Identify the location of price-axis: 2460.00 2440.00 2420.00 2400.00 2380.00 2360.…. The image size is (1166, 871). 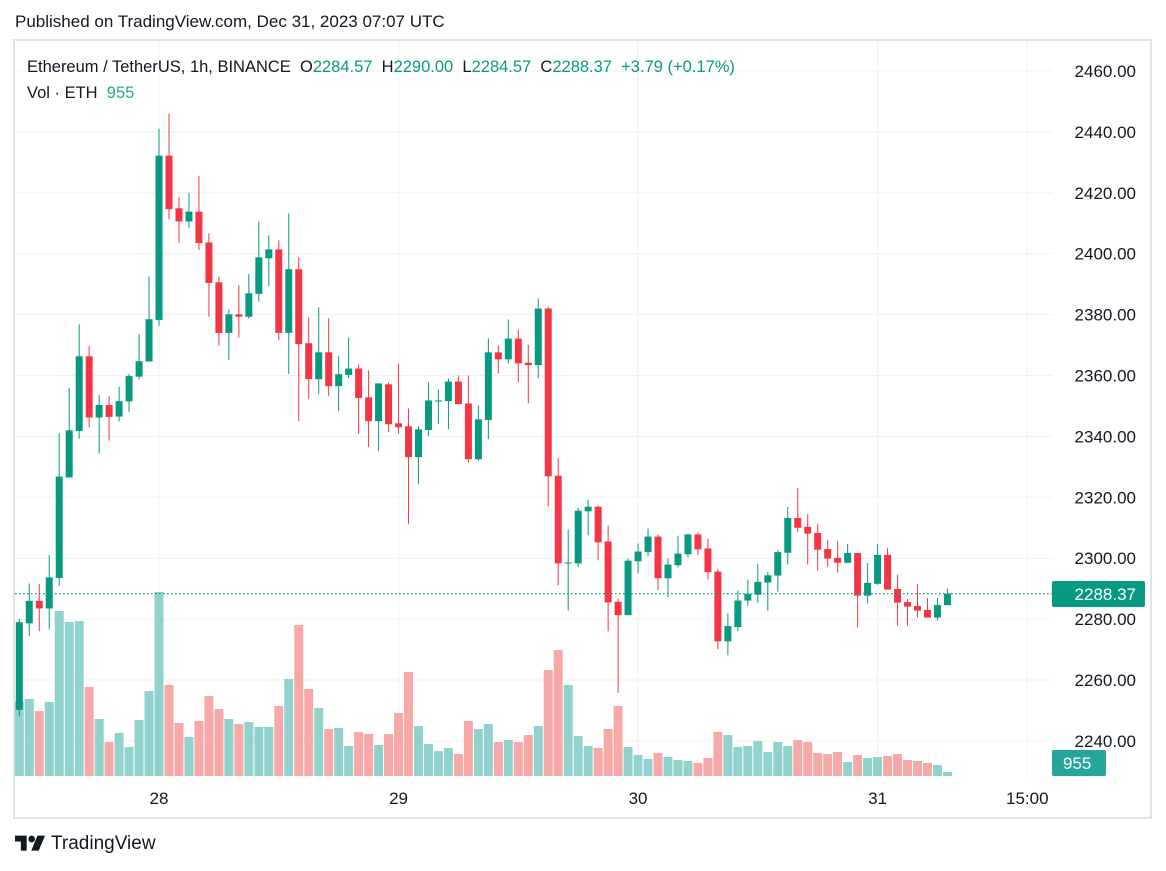
(1105, 406).